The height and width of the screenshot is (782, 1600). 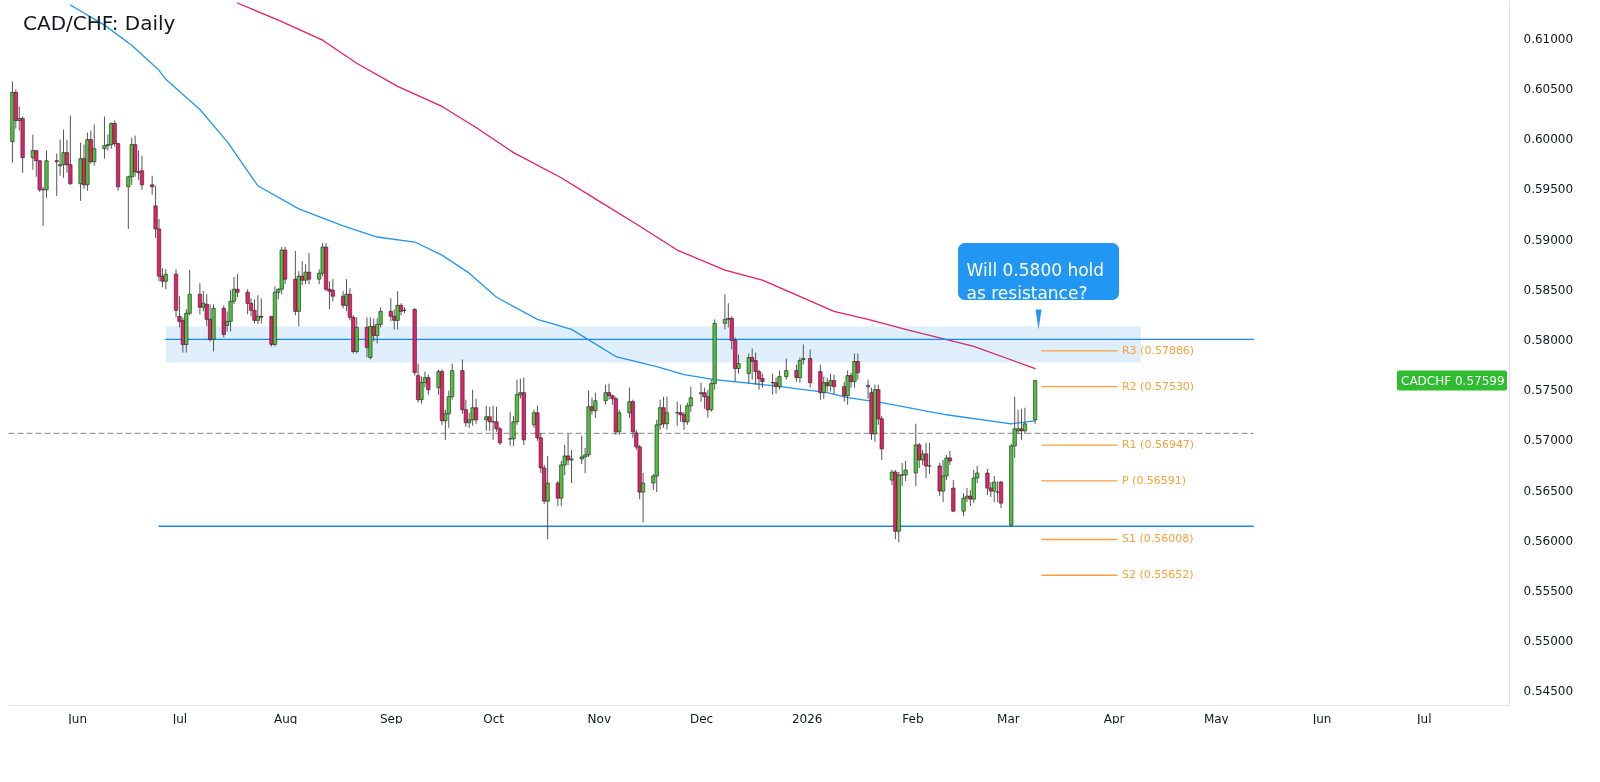 What do you see at coordinates (1548, 339) in the screenshot?
I see `y-tick-label: 0.58000` at bounding box center [1548, 339].